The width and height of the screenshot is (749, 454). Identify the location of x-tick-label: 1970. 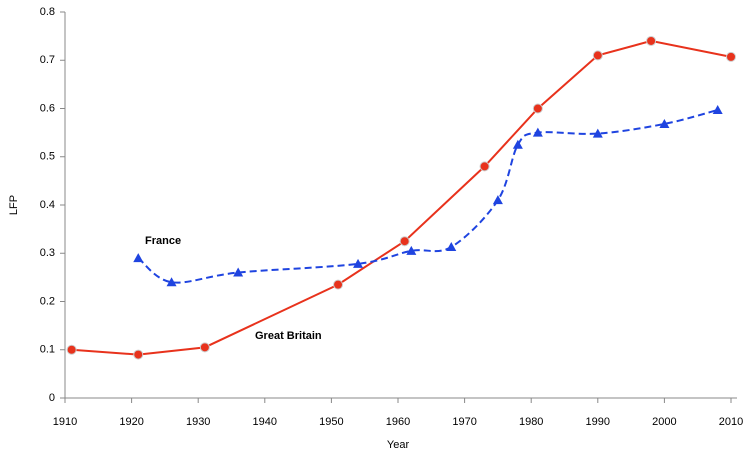
(464, 422).